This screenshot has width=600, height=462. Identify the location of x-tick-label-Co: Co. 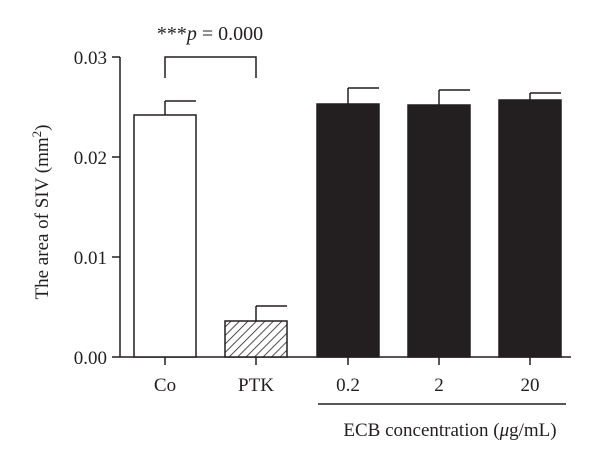
(165, 385).